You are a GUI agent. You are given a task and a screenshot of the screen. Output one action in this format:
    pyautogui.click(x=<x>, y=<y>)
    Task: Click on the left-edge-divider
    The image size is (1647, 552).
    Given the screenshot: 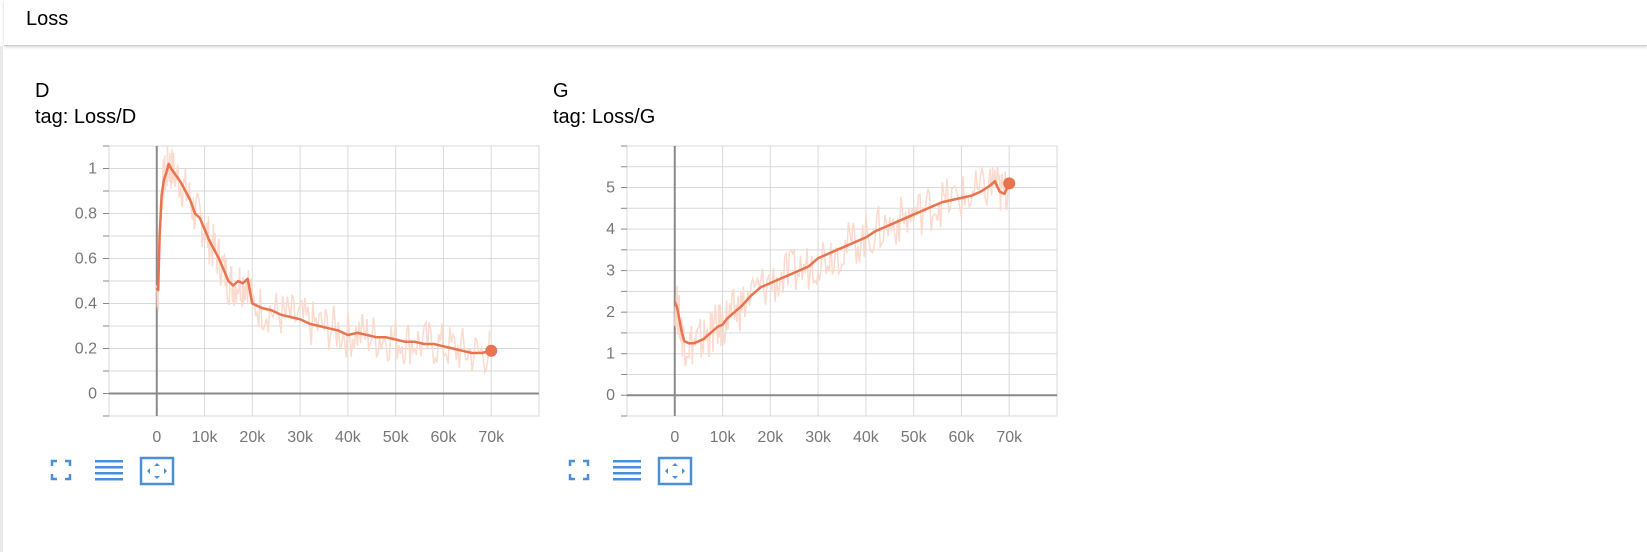 What is the action you would take?
    pyautogui.click(x=1, y=299)
    